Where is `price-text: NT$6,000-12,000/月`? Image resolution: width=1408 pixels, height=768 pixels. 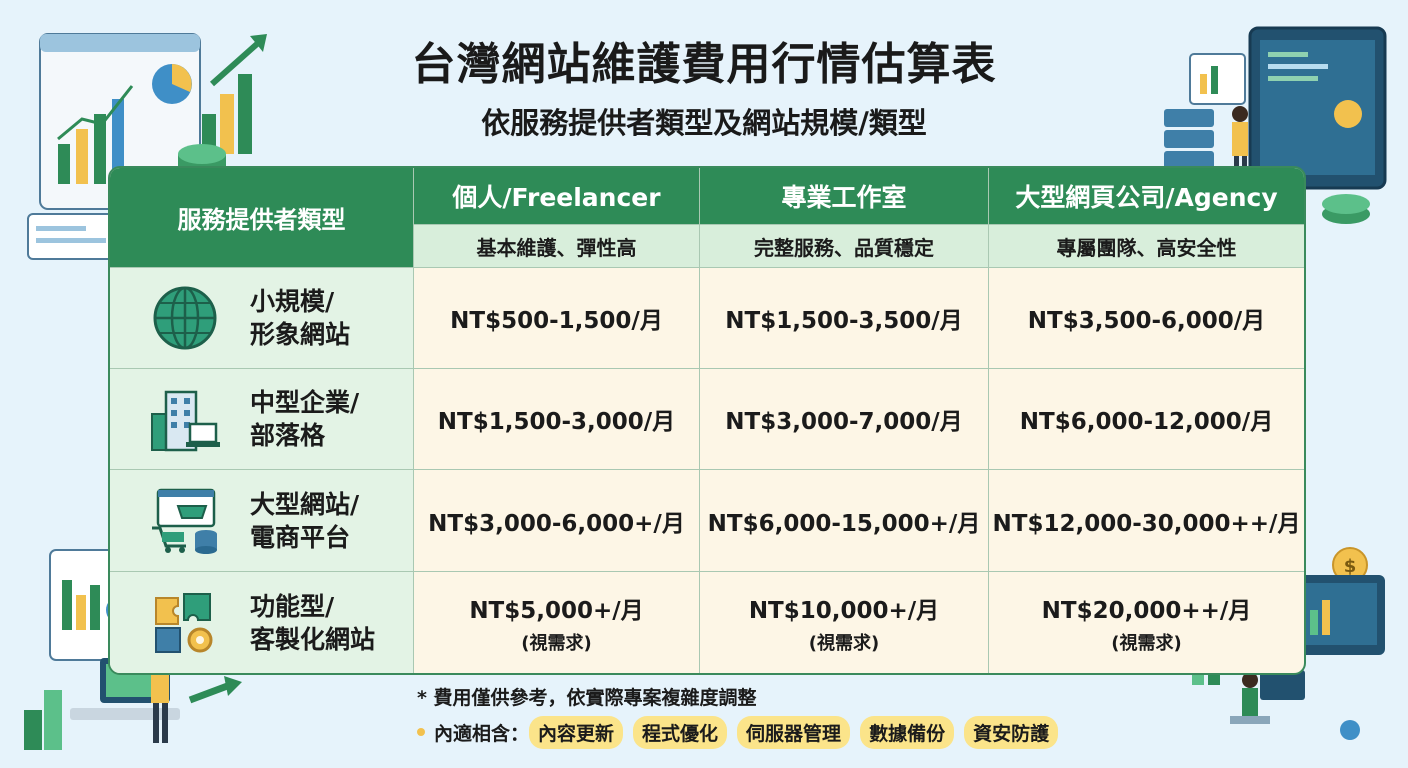 price-text: NT$6,000-12,000/月 is located at coordinates (1146, 422).